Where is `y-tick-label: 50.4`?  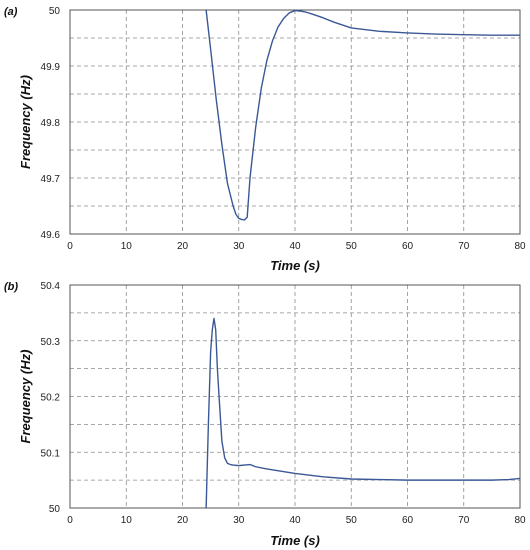
y-tick-label: 50.4 is located at coordinates (51, 286).